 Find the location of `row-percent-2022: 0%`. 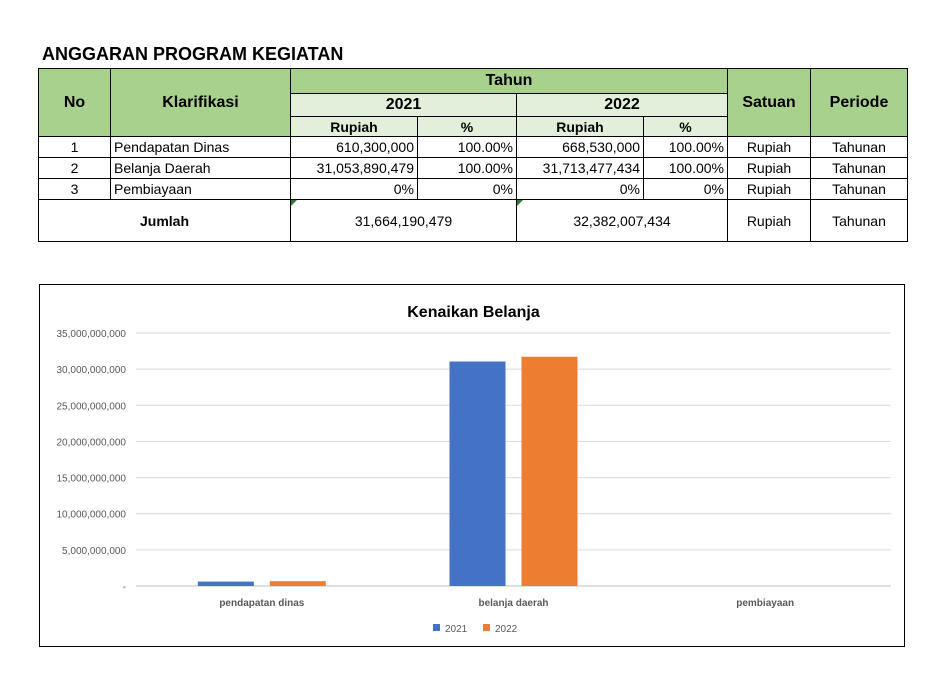

row-percent-2022: 0% is located at coordinates (685, 189).